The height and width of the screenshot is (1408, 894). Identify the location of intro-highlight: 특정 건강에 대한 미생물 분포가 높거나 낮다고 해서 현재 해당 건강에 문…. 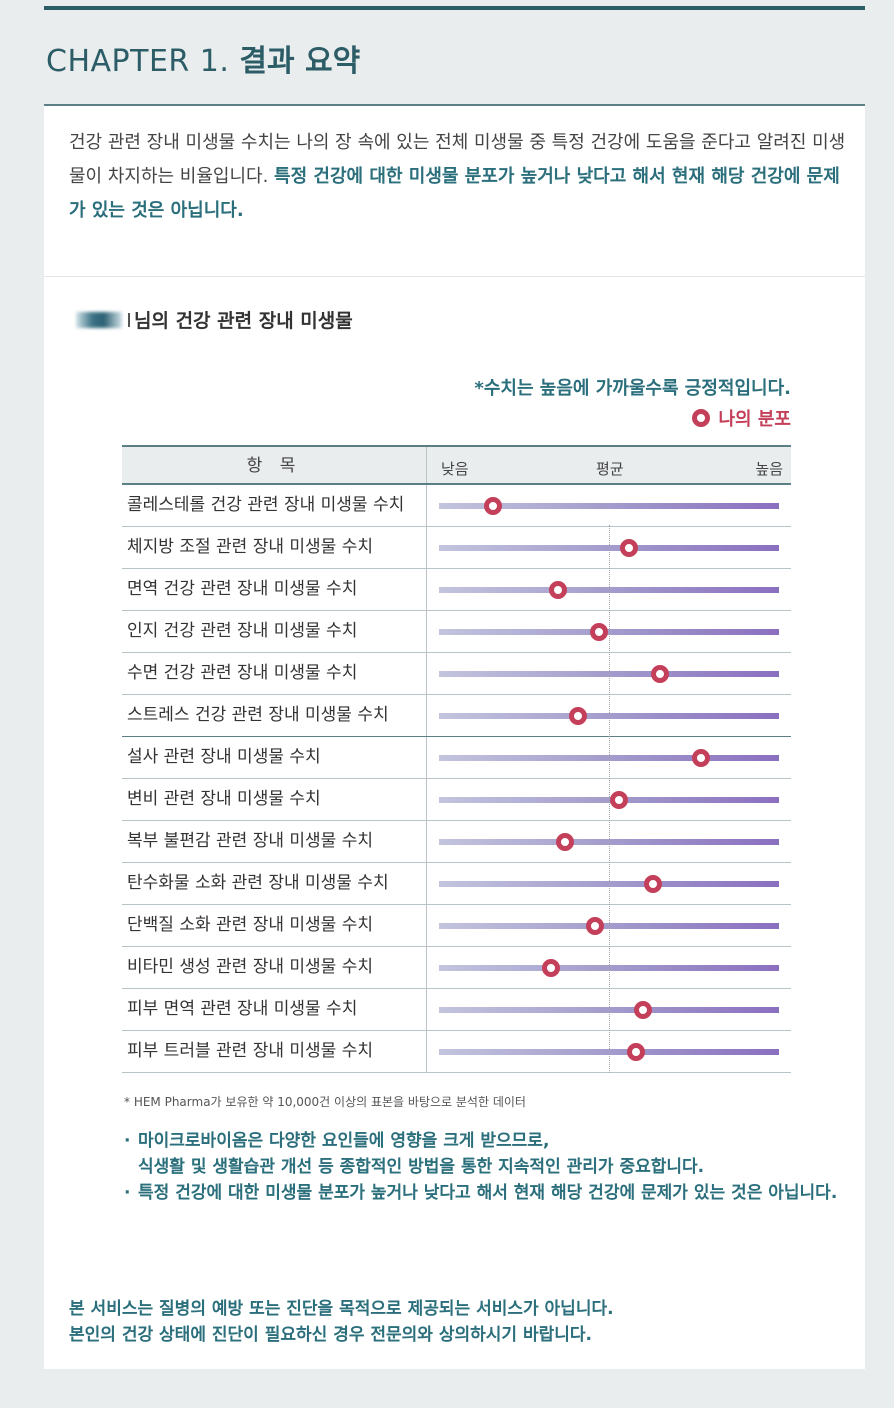
(454, 193).